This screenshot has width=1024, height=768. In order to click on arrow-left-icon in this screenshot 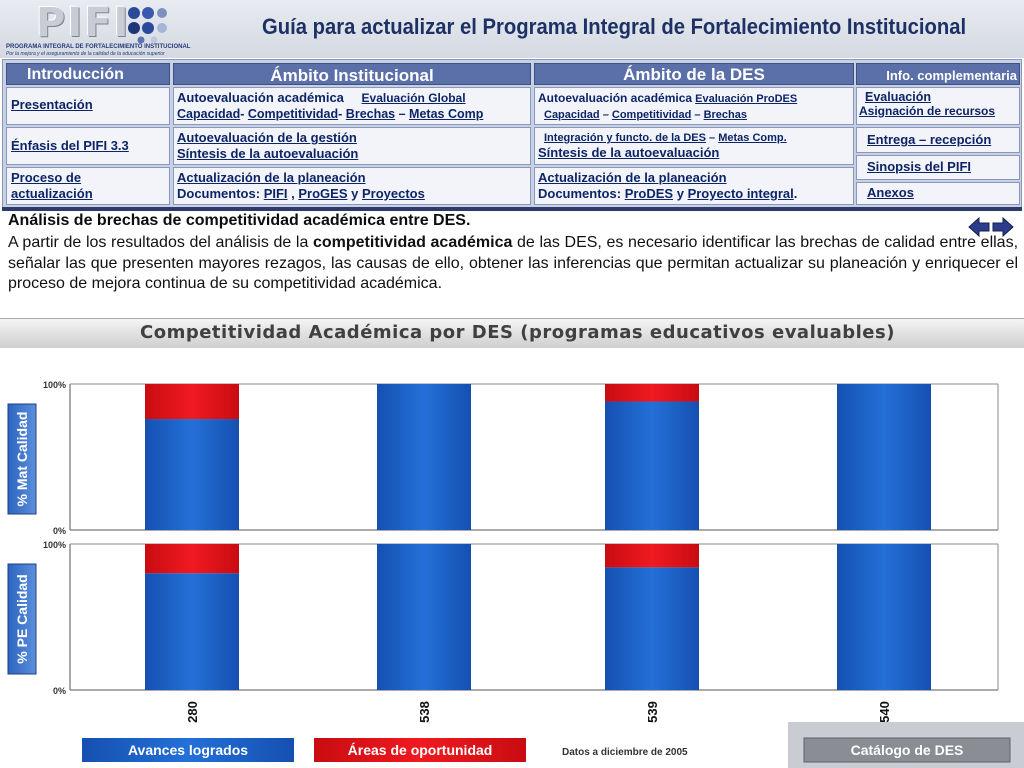, I will do `click(979, 227)`.